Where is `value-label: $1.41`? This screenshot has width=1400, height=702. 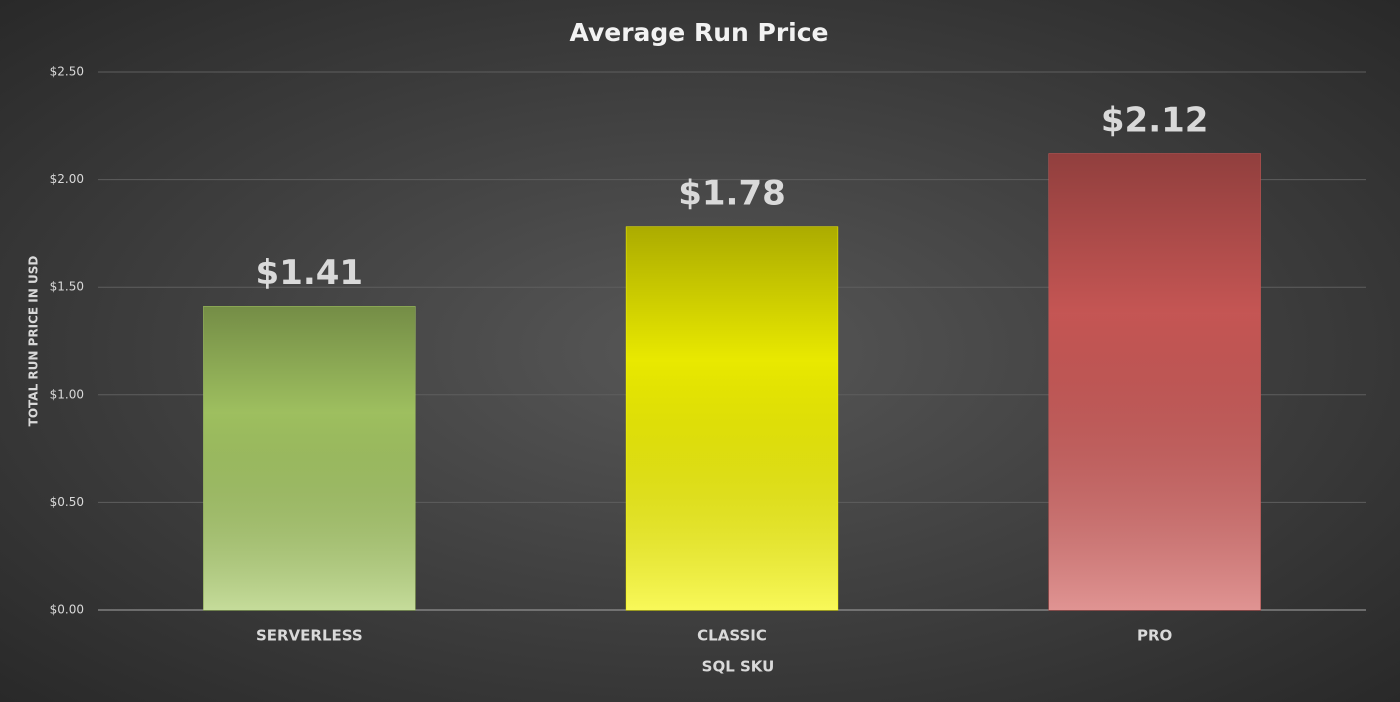 value-label: $1.41 is located at coordinates (310, 273).